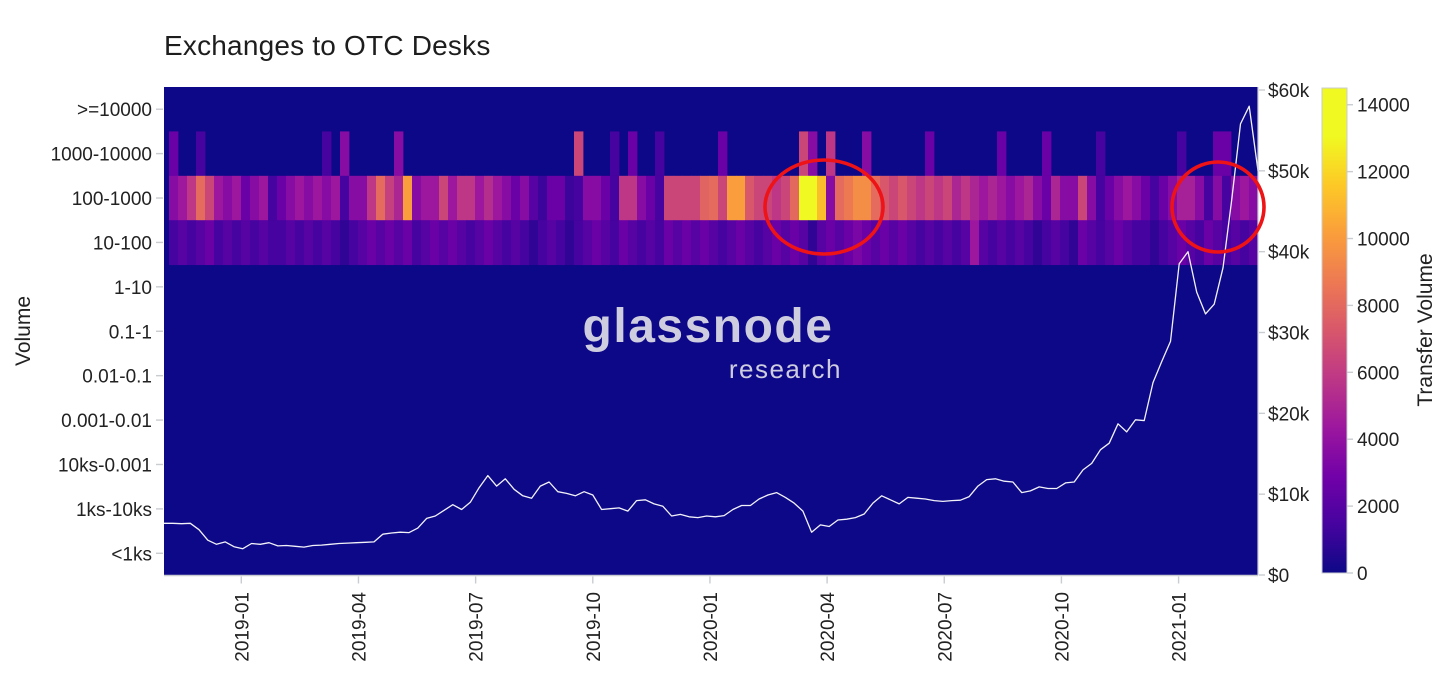 This screenshot has width=1456, height=674. Describe the element at coordinates (114, 510) in the screenshot. I see `y-tick-label: 1ks-10ks` at that location.